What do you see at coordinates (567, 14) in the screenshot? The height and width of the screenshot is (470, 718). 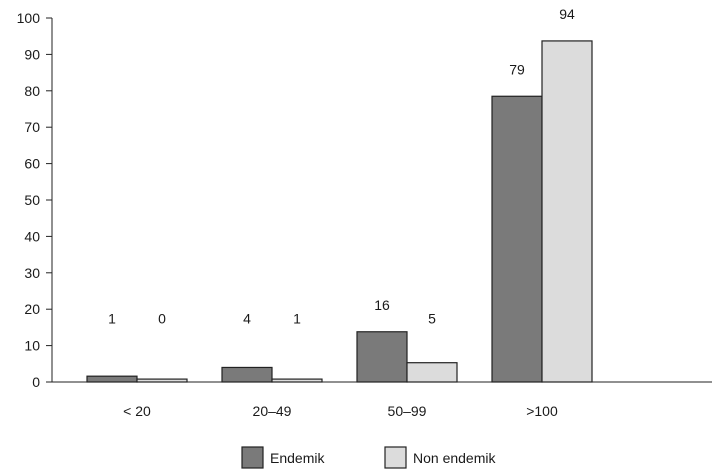 I see `data-label: 94` at bounding box center [567, 14].